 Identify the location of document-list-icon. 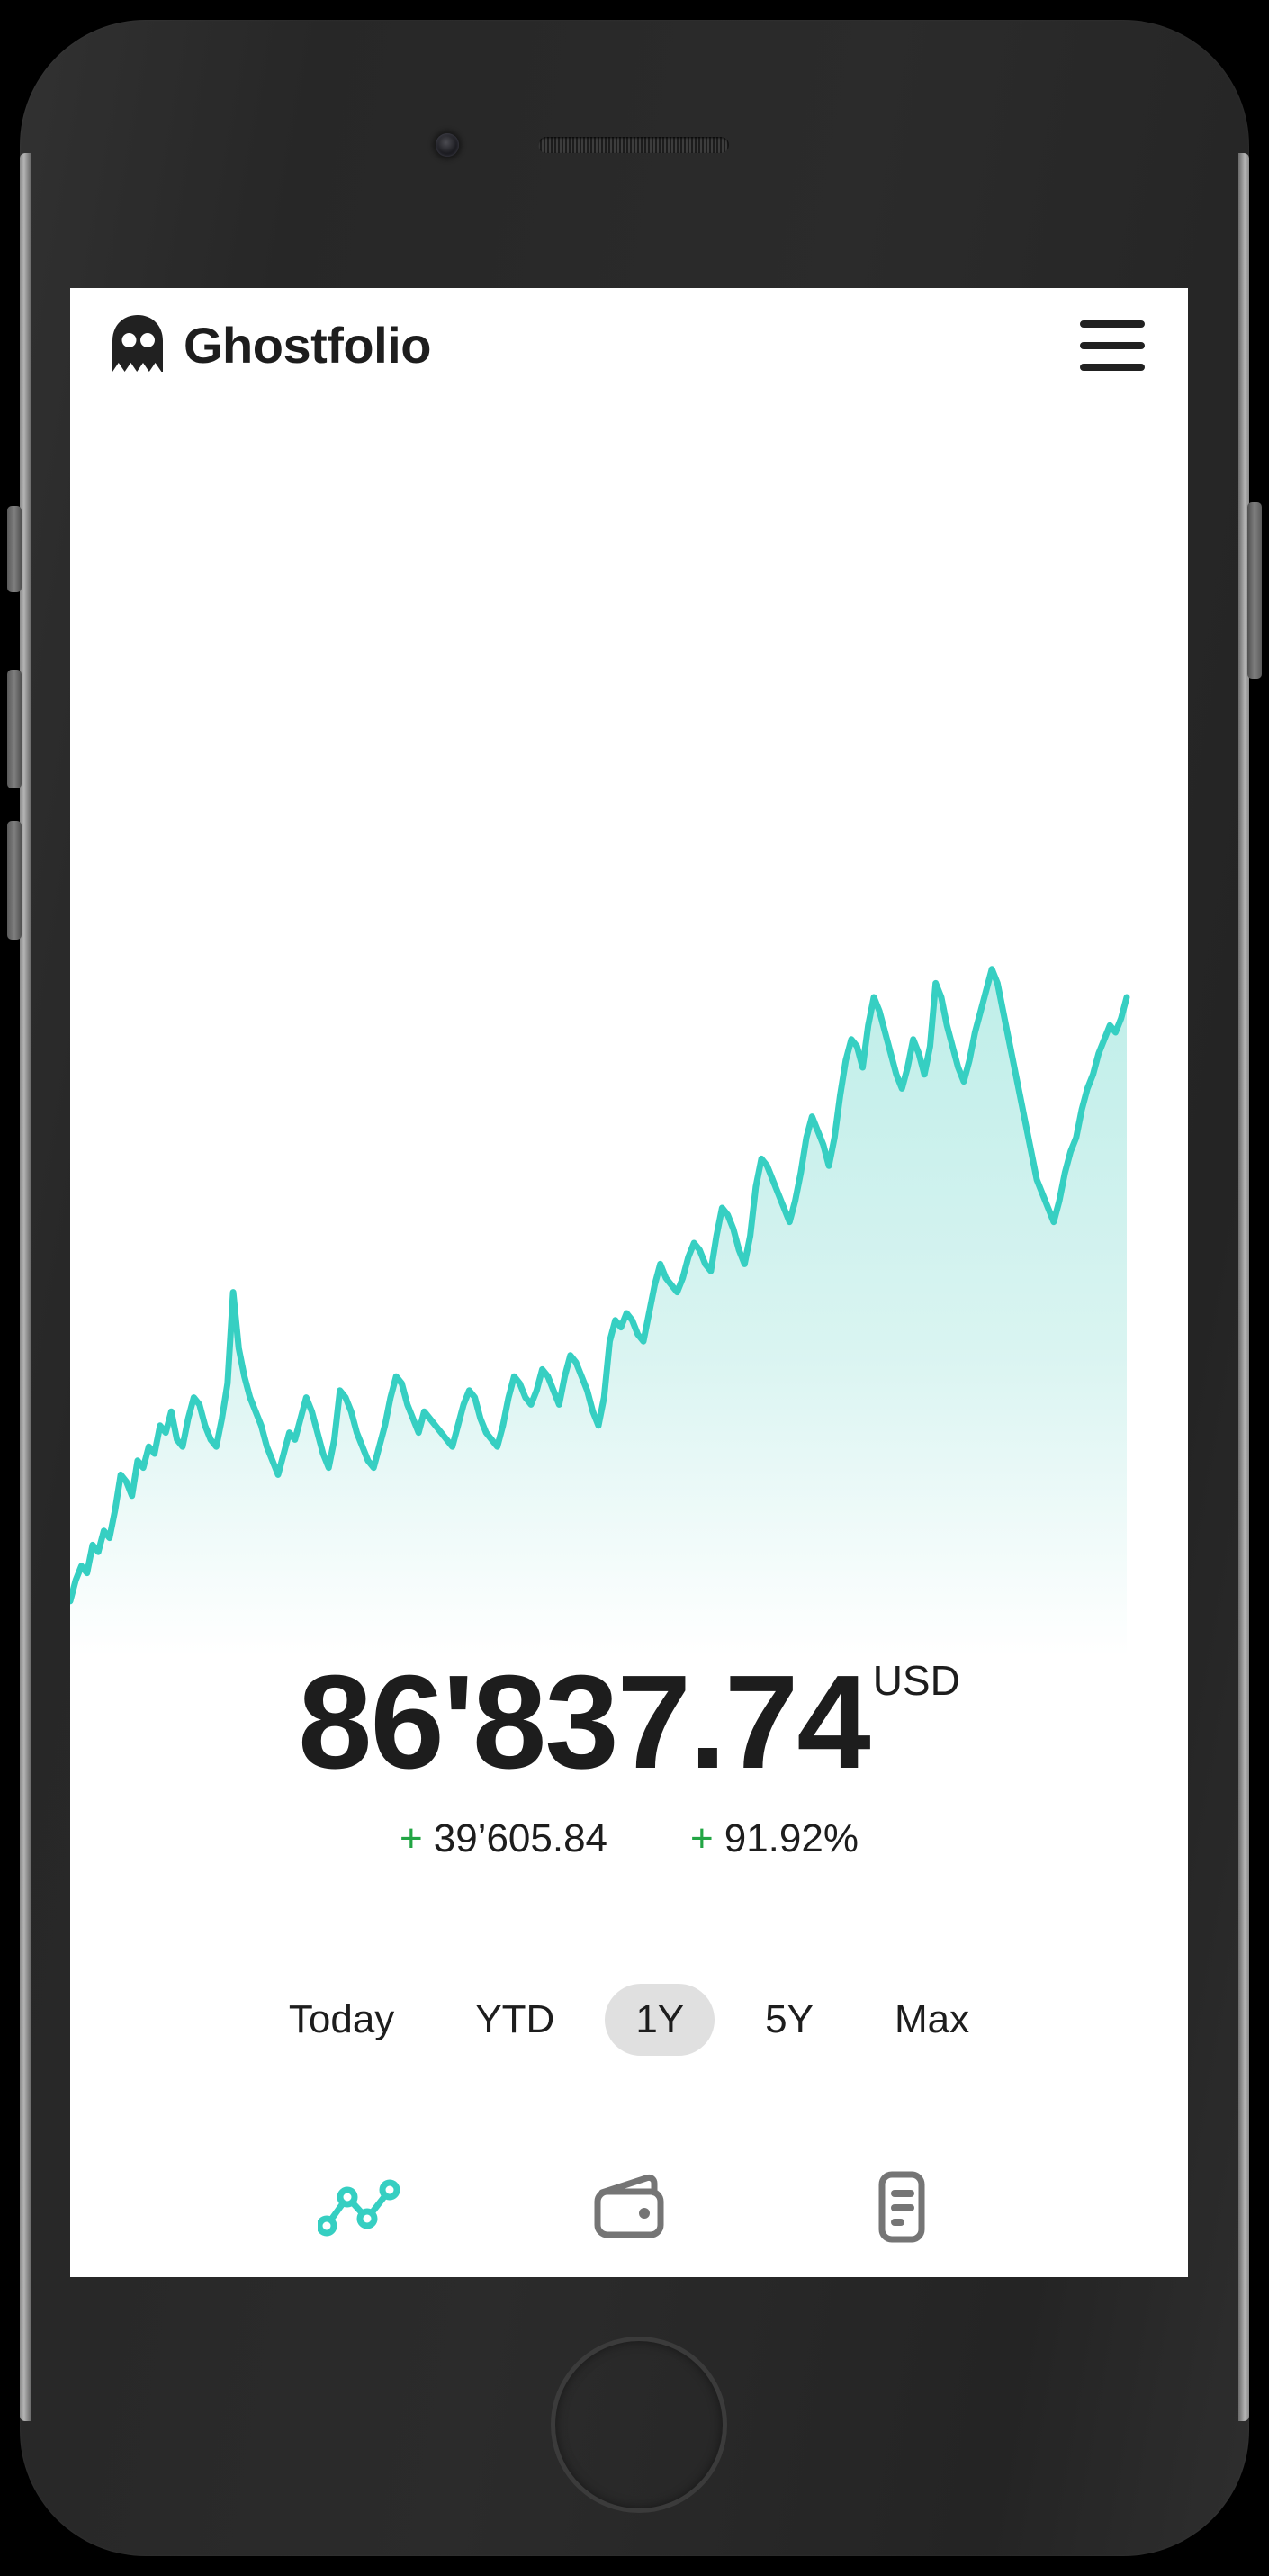
(899, 2209).